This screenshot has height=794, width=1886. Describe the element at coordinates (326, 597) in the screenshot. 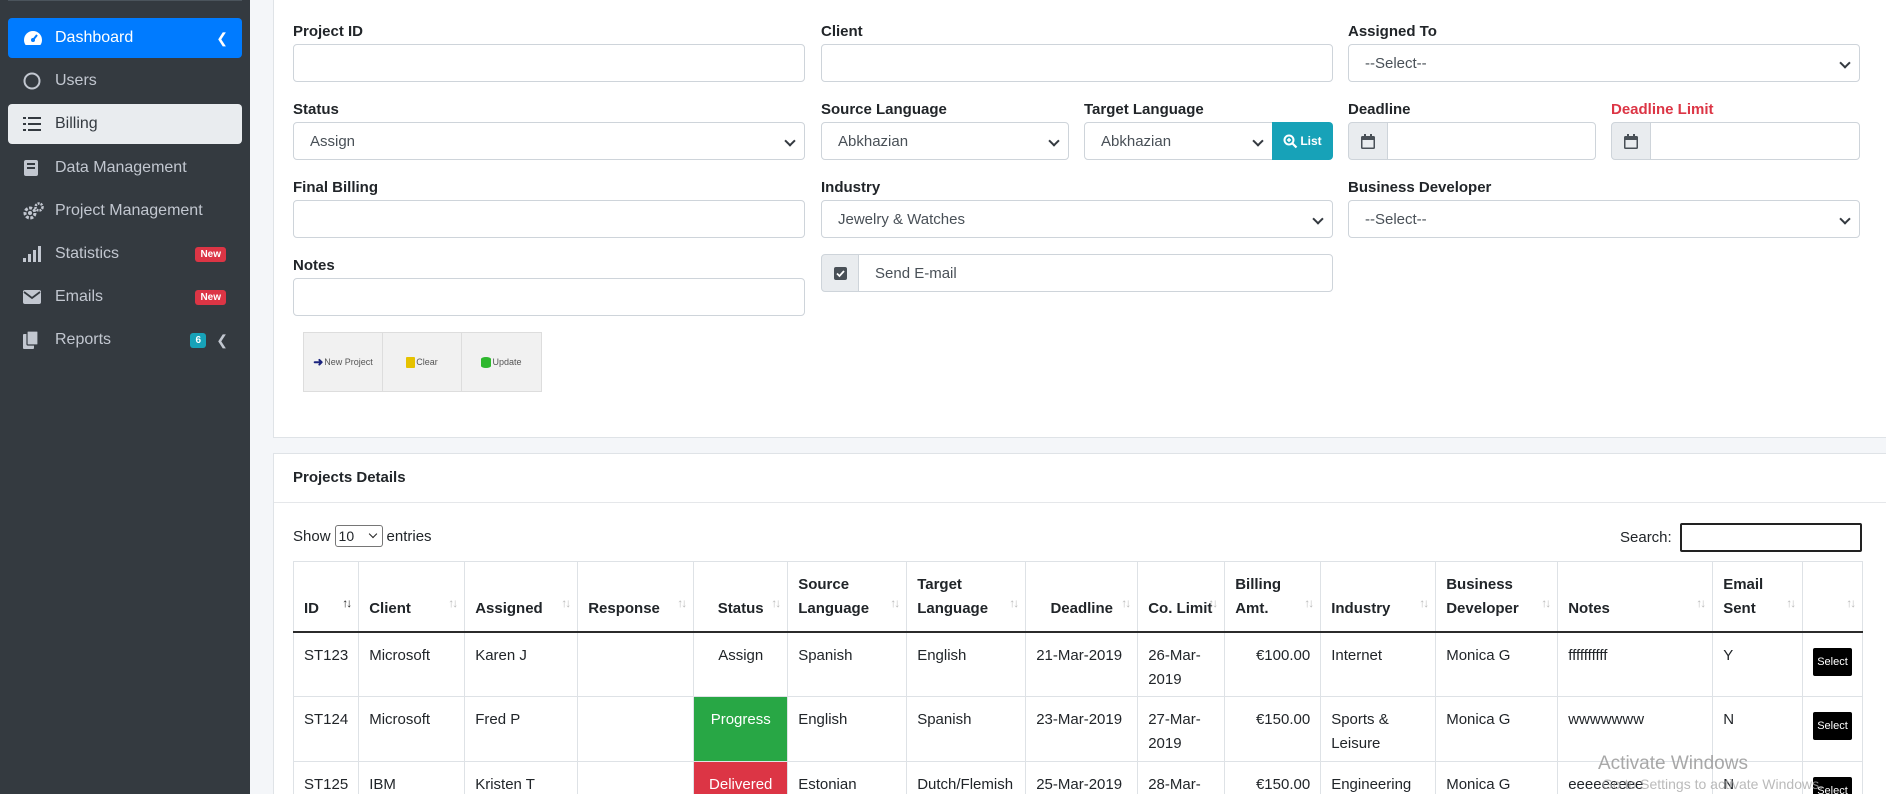

I see `column-header-id: ID ↑↓` at that location.